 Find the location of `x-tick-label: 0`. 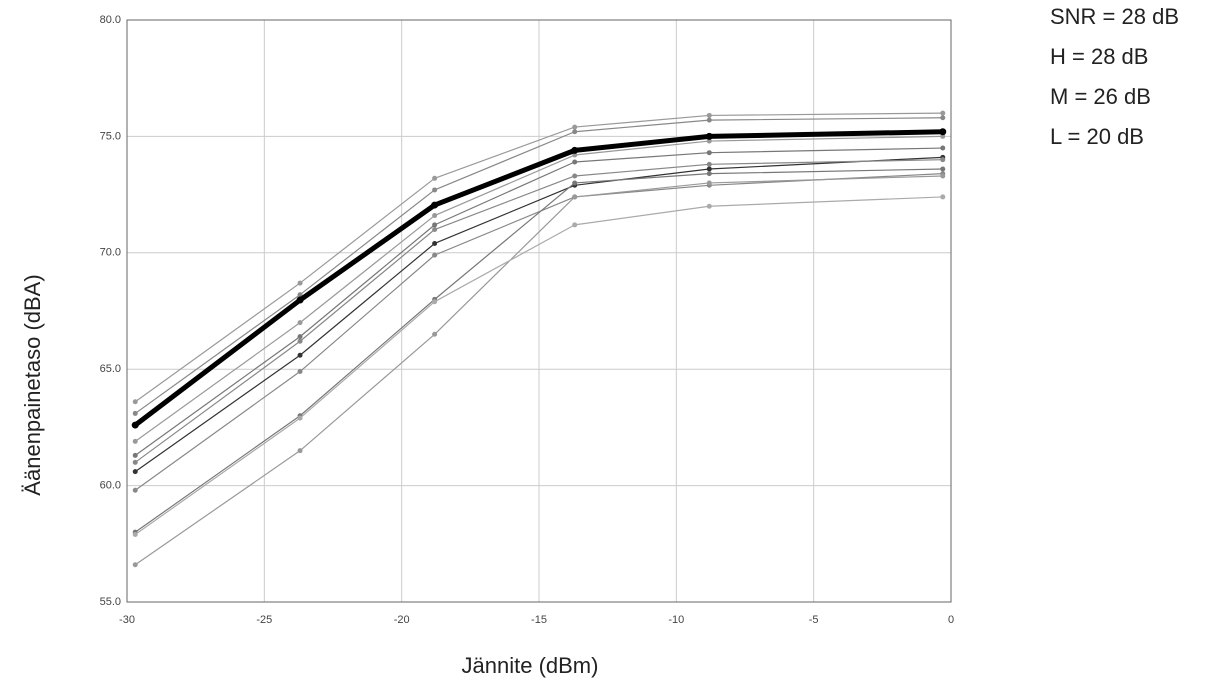

x-tick-label: 0 is located at coordinates (951, 620).